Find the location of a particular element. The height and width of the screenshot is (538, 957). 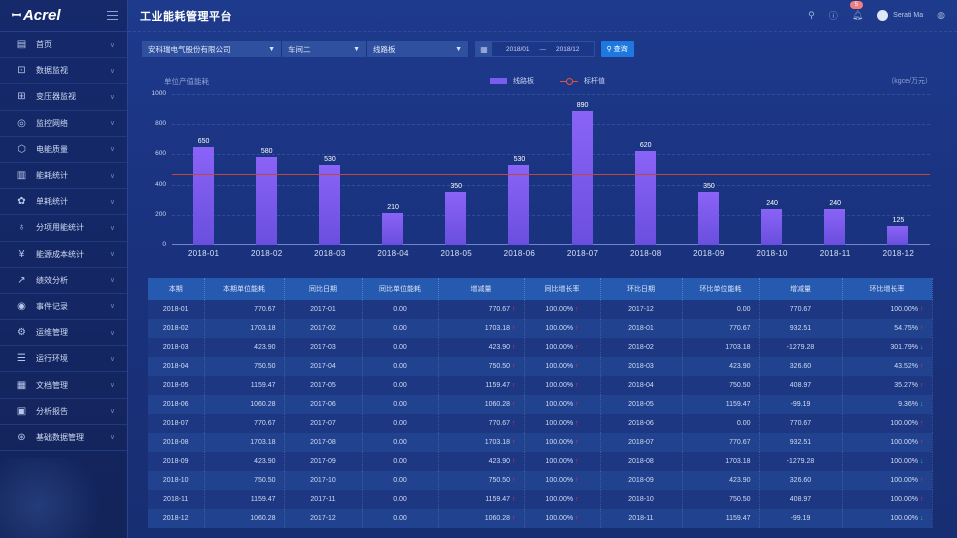

sidebar-item-12: ☰ 运行环境 ∨ is located at coordinates (63, 359).